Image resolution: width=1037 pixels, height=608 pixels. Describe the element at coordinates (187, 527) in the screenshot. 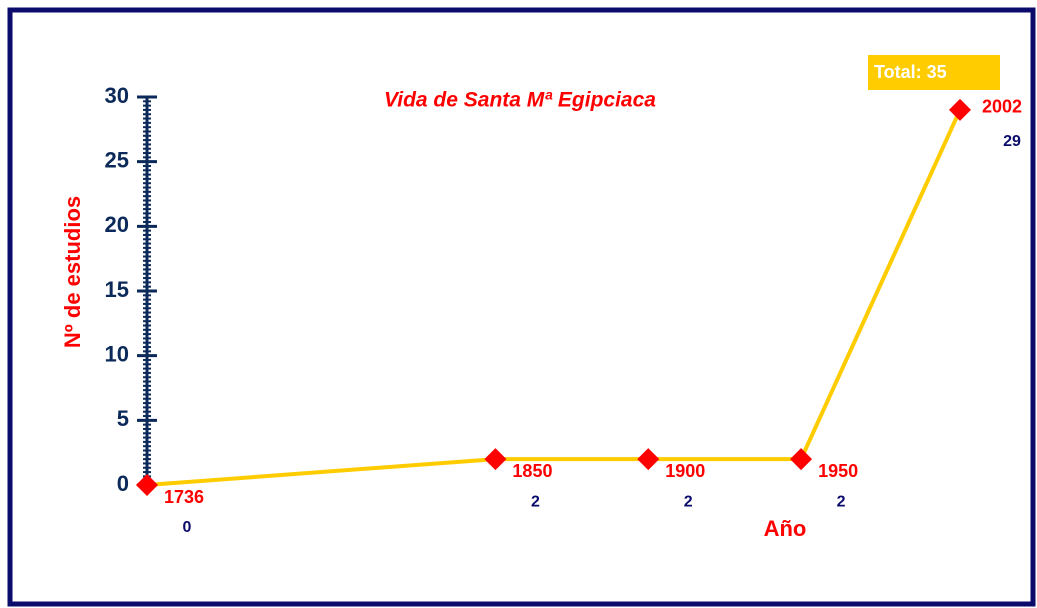

I see `data-label: 0` at that location.